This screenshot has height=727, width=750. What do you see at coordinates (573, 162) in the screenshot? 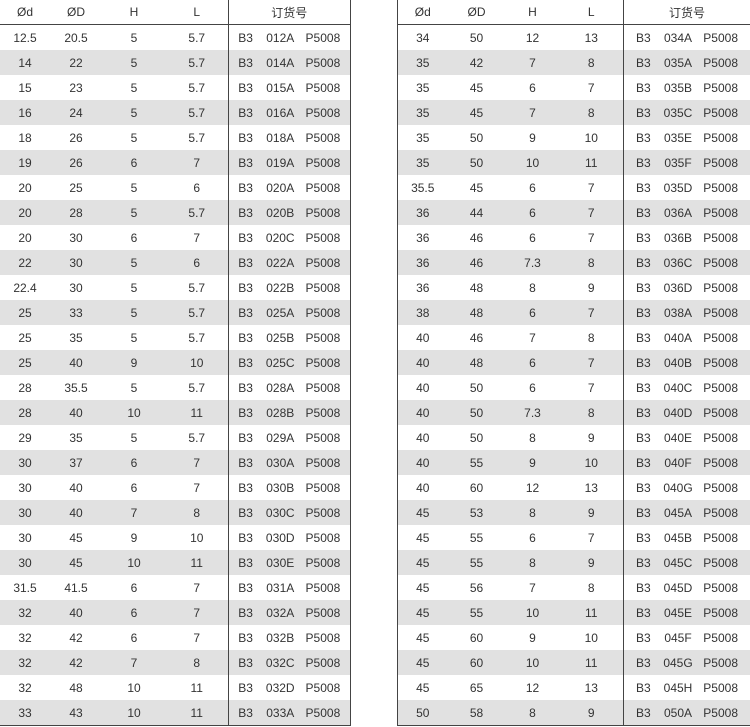
I see `table-row: 35 50 10 11 B3 035F P5008` at bounding box center [573, 162].